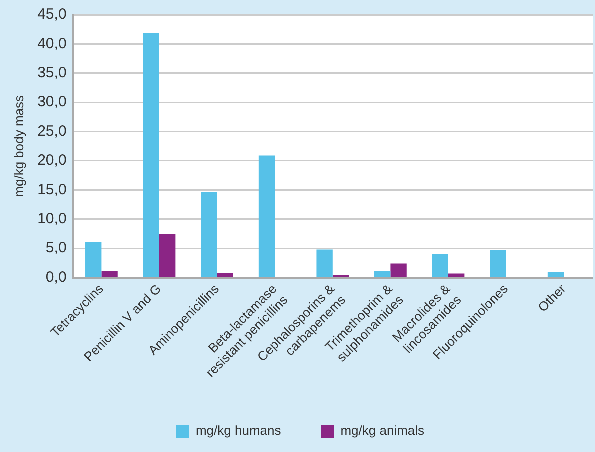  Describe the element at coordinates (52, 15) in the screenshot. I see `y-tick-label: 45,0` at that location.